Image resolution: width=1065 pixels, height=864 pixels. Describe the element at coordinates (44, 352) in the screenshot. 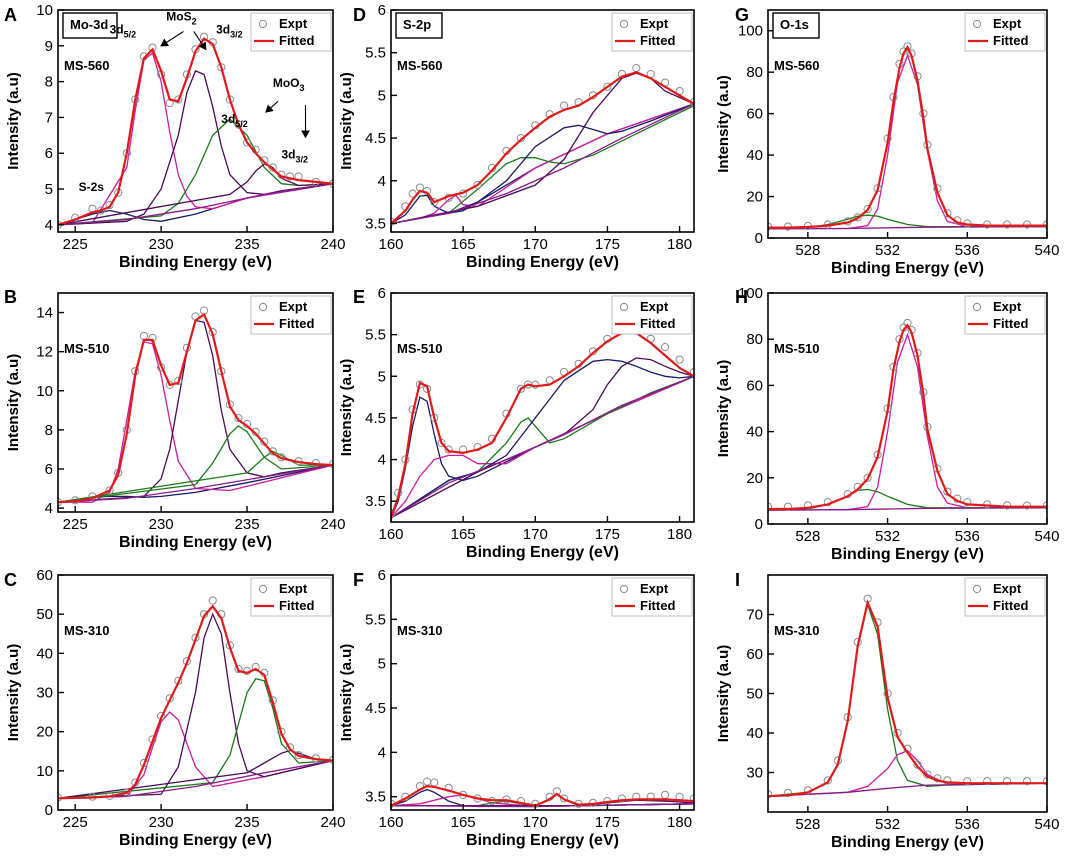

I see `y-tick-label: 12` at that location.